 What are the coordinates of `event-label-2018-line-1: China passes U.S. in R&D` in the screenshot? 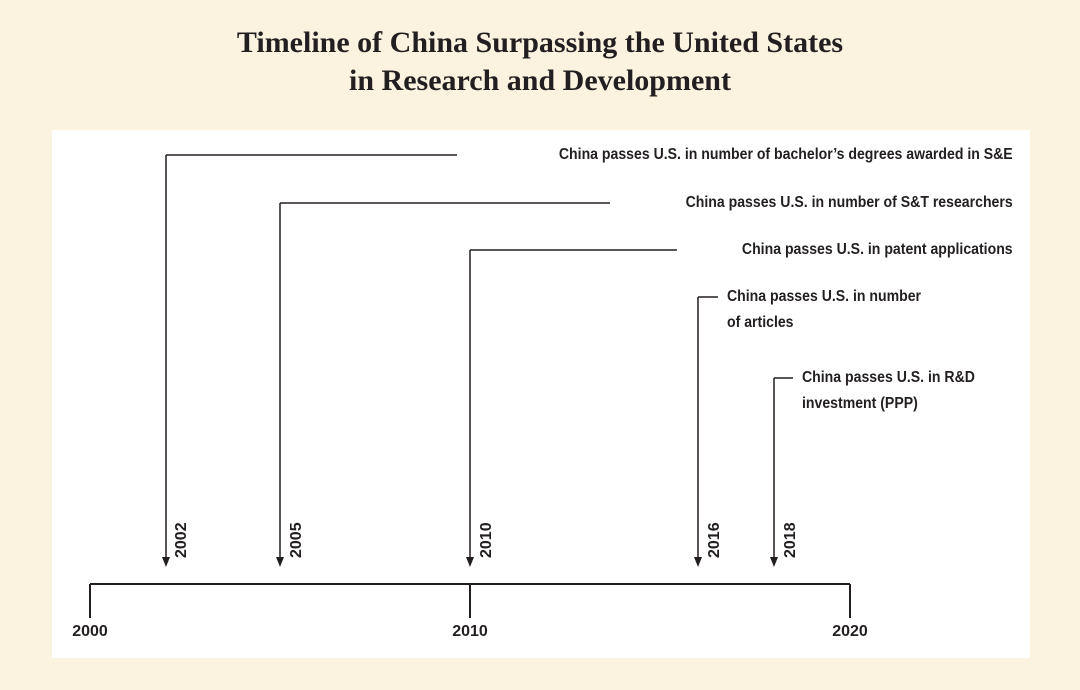 It's located at (888, 377).